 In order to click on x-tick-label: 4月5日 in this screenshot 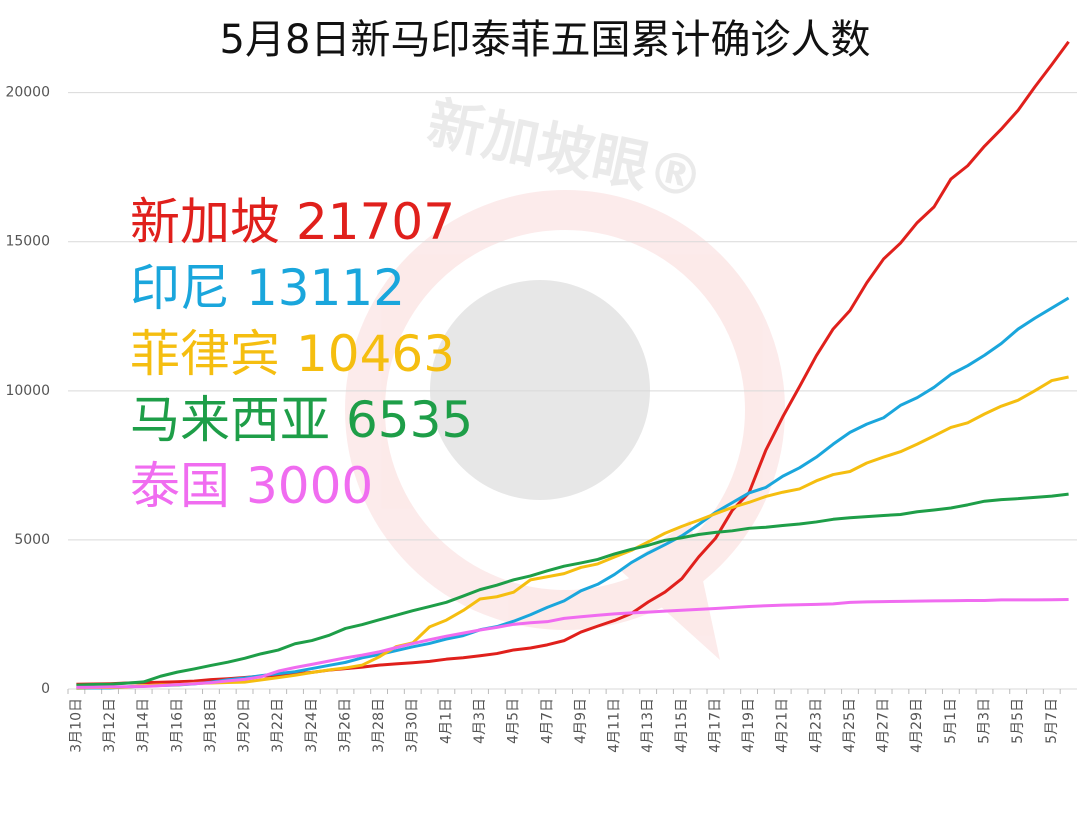, I will do `click(514, 721)`.